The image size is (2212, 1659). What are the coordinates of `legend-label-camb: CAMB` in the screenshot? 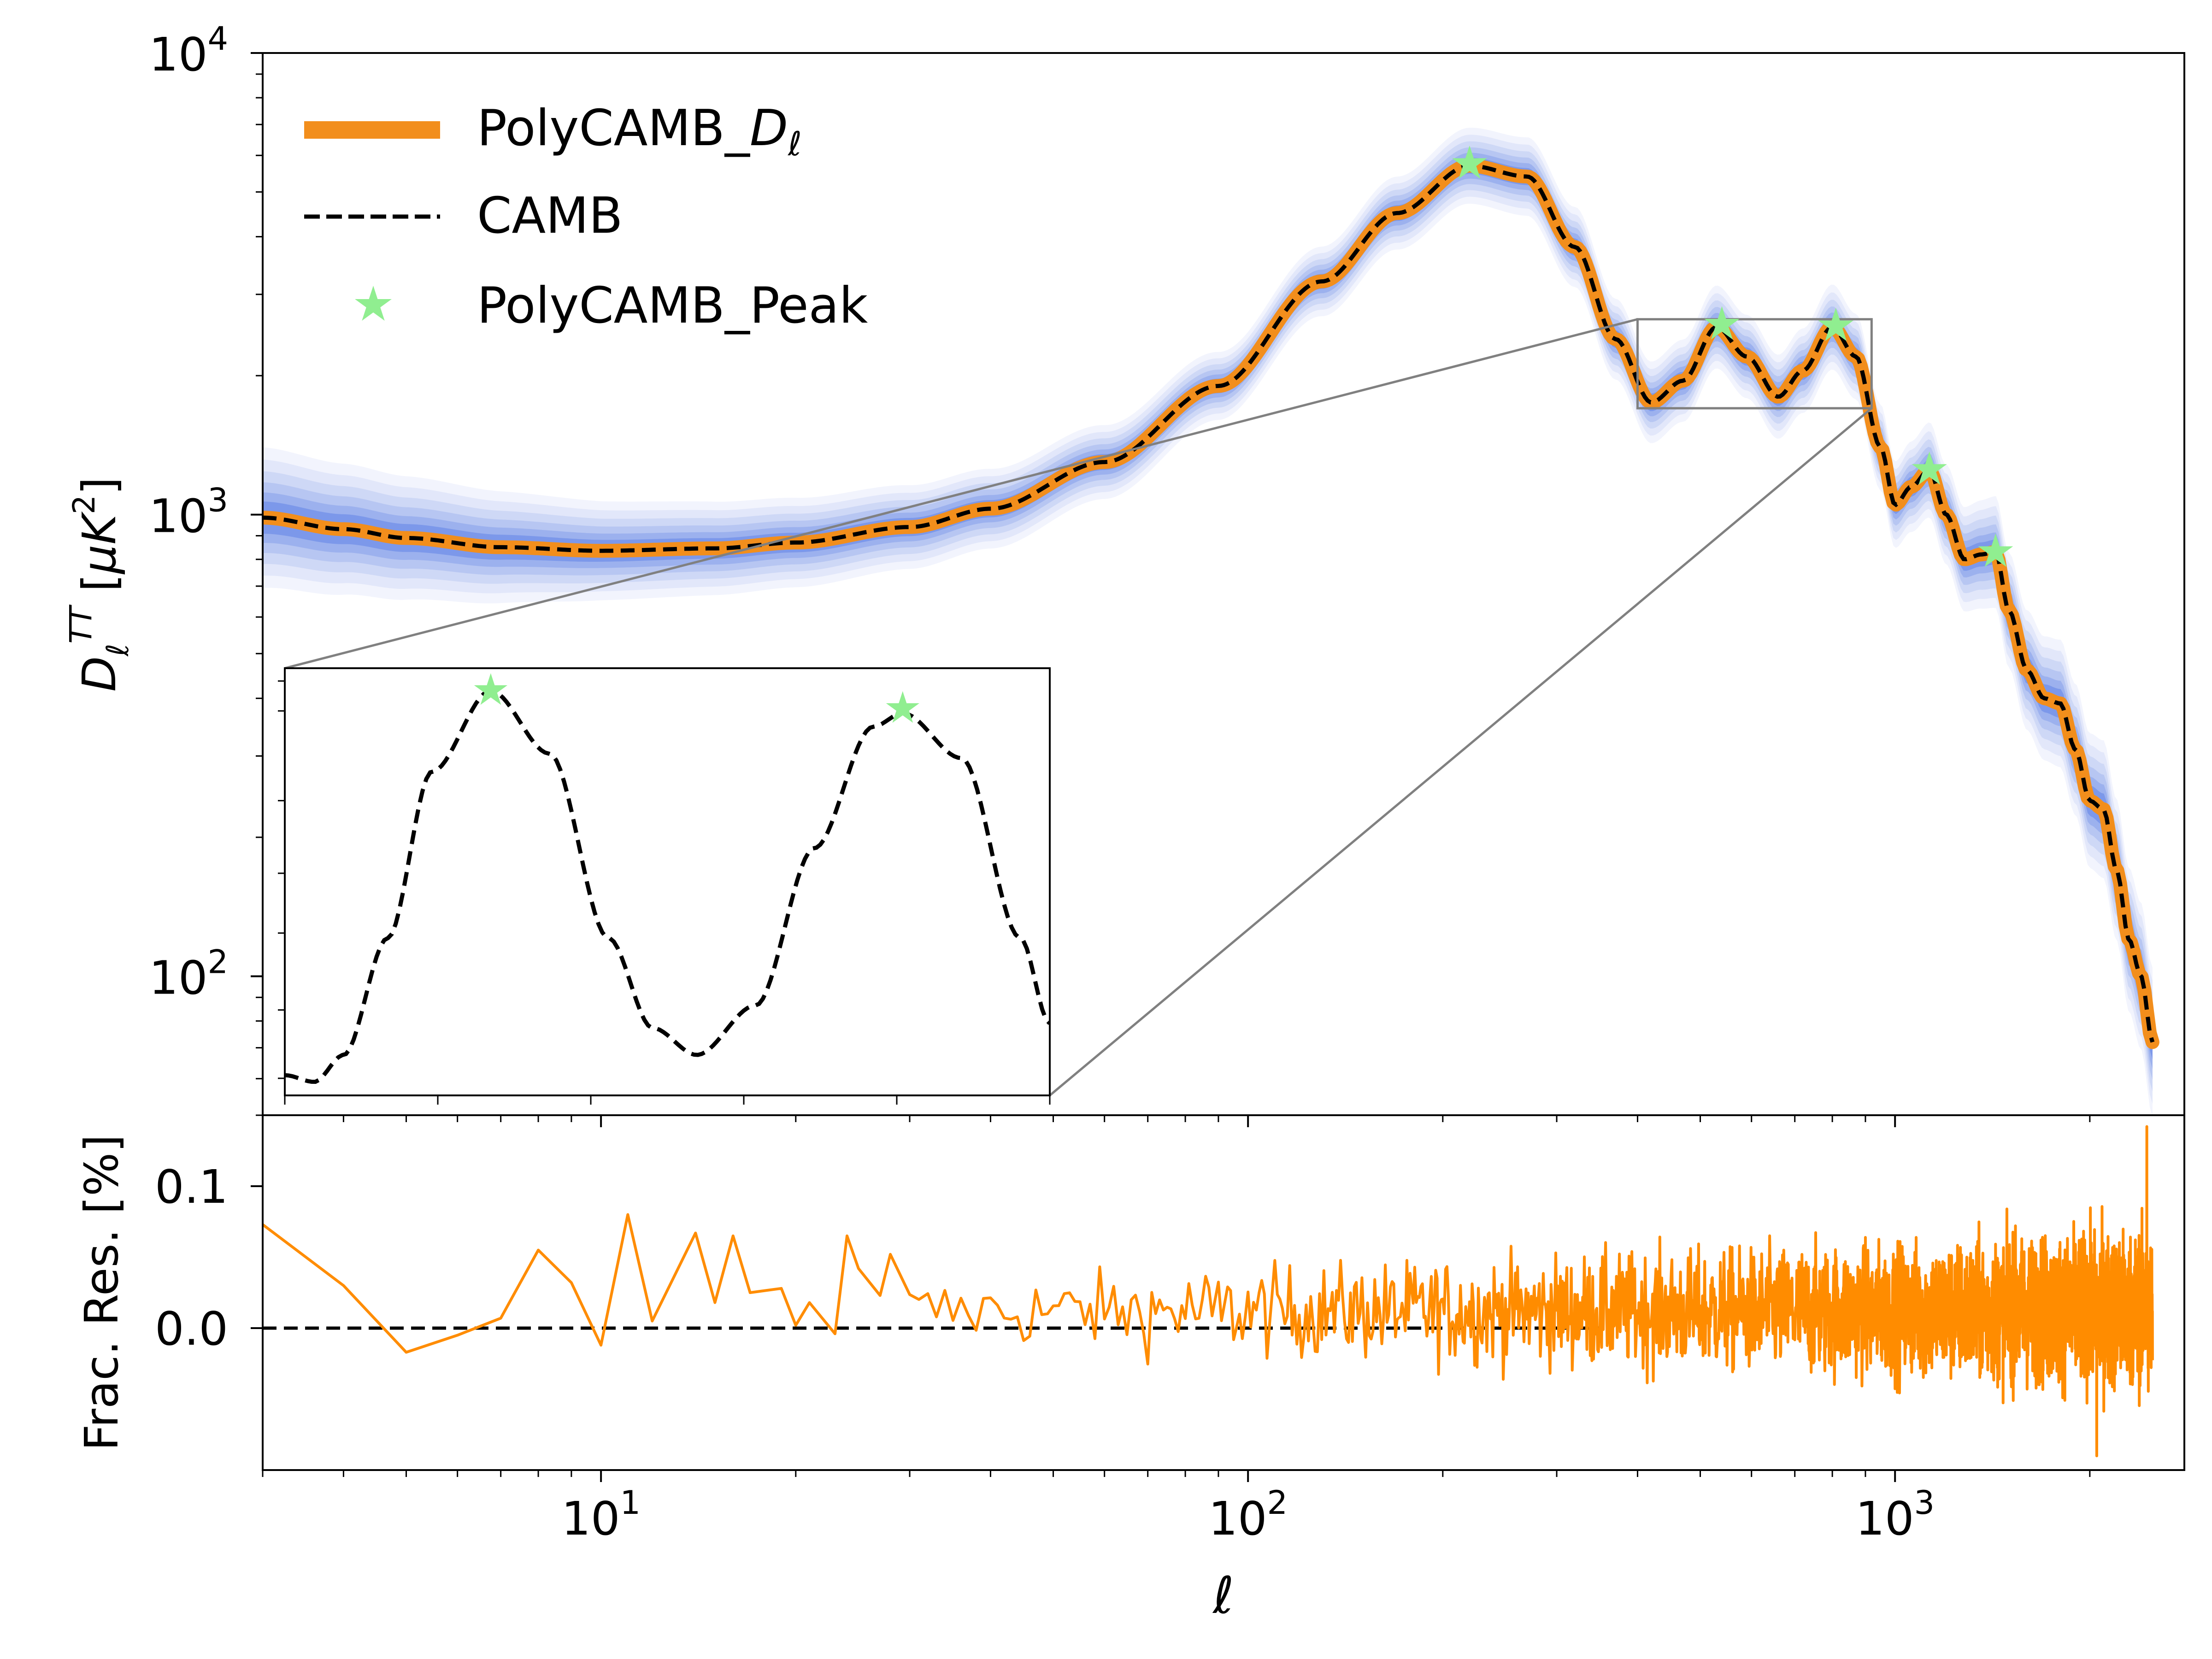 It's located at (550, 216).